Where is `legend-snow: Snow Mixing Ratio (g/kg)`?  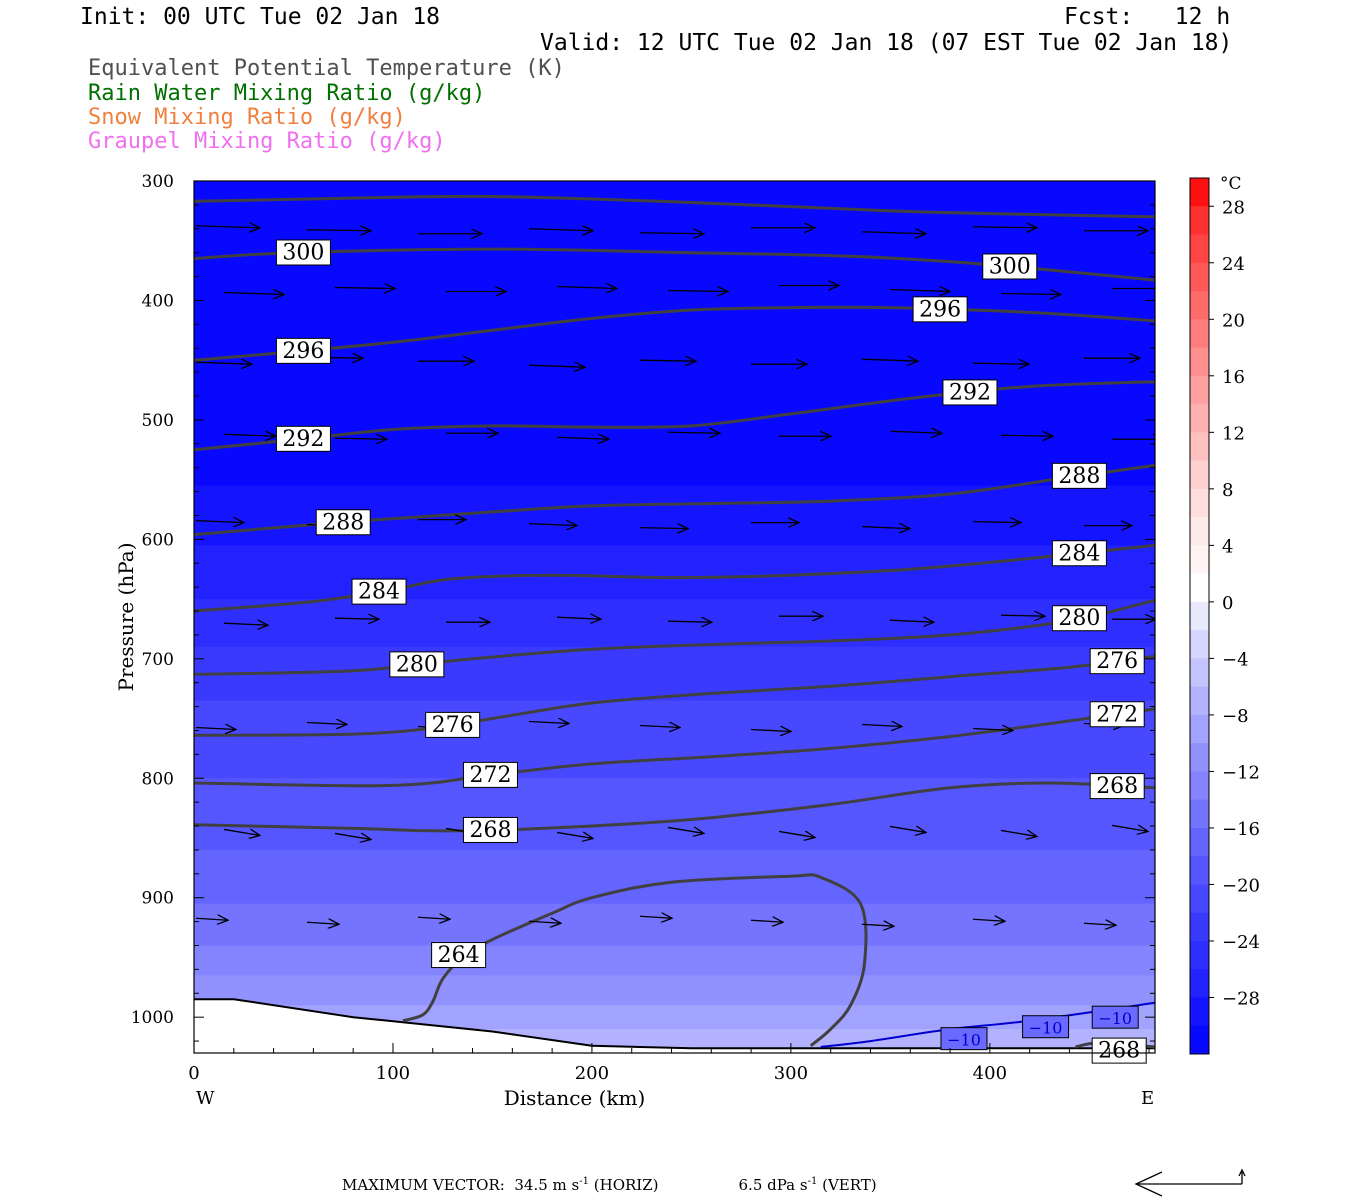
legend-snow: Snow Mixing Ratio (g/kg) is located at coordinates (247, 117).